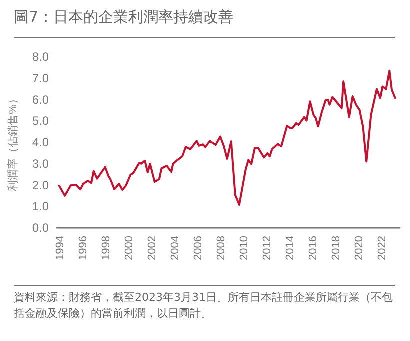 The height and width of the screenshot is (341, 410). What do you see at coordinates (204, 306) in the screenshot?
I see `source-note: 資料來源：財務省，截至2023年3月31日。所有日本註冊企業所屬行業（不包括金融及保險）的當前利潤，以日圓計。` at bounding box center [204, 306].